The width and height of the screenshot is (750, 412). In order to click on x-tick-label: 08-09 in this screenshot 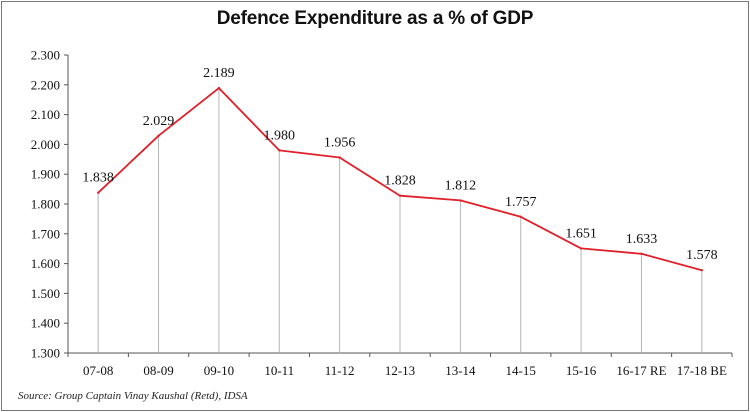, I will do `click(158, 370)`.